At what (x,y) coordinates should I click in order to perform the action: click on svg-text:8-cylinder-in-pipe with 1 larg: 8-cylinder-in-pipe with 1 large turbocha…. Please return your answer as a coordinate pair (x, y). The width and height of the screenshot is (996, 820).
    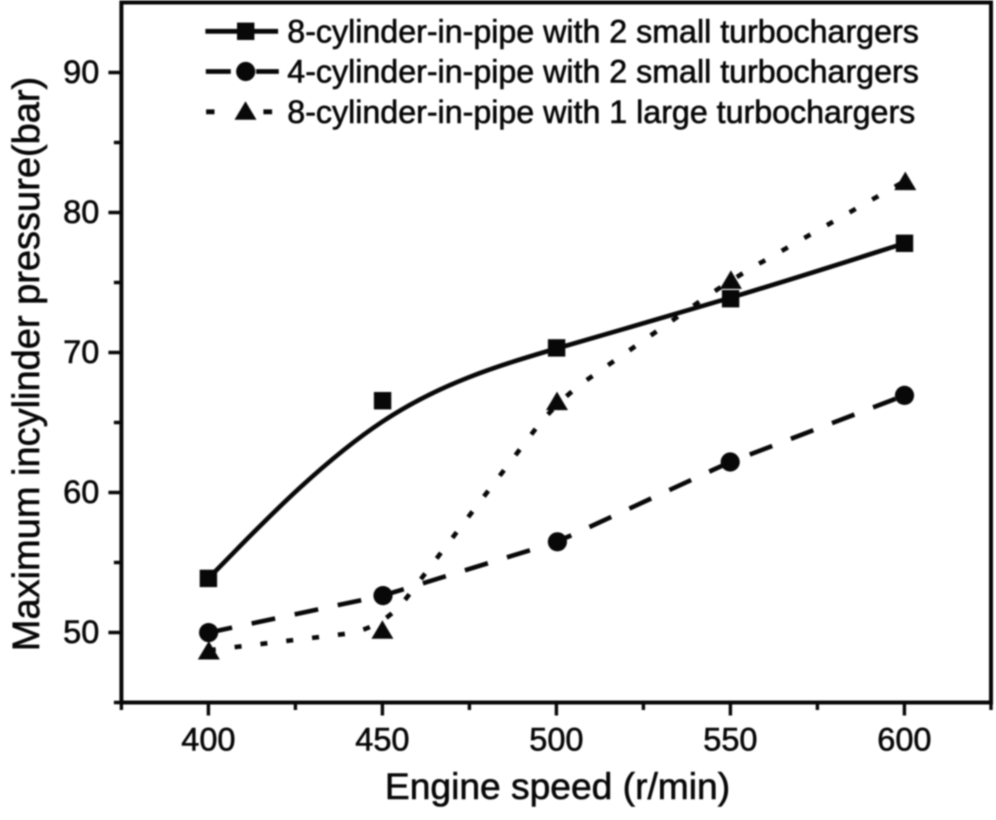
    Looking at the image, I should click on (601, 112).